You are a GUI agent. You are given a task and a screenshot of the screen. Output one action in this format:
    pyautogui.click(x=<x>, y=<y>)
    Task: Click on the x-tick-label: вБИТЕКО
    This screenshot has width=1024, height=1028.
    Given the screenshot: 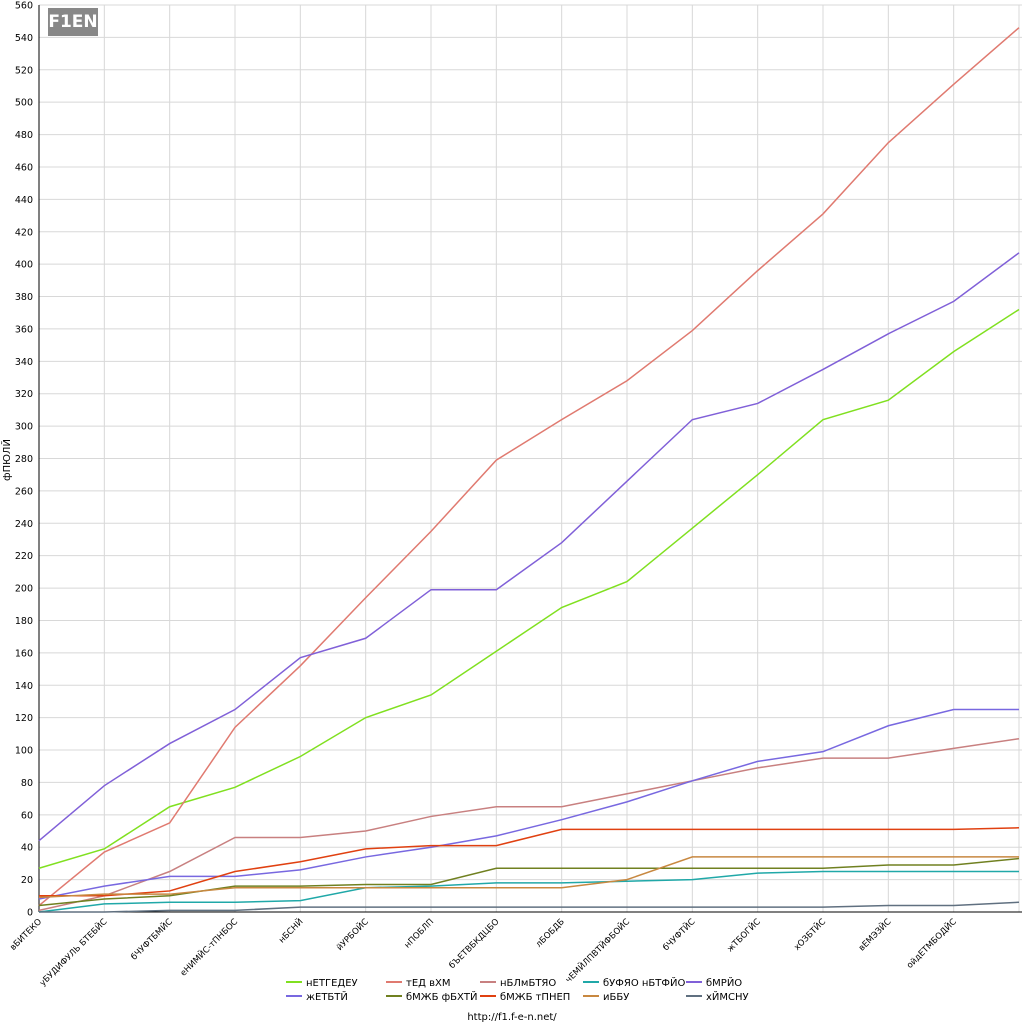 What is the action you would take?
    pyautogui.click(x=26, y=935)
    